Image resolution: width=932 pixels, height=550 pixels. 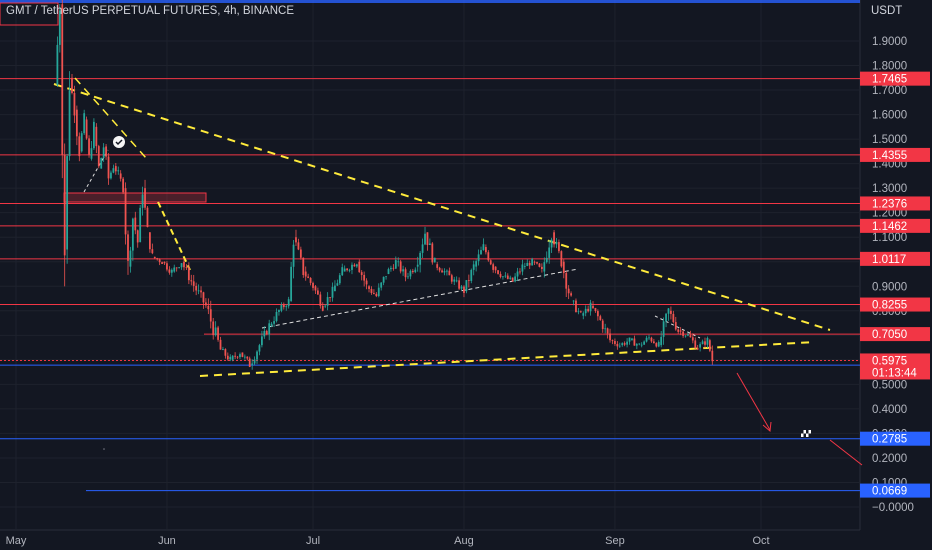 I want to click on current-price-label: 0.5975, so click(x=889, y=361).